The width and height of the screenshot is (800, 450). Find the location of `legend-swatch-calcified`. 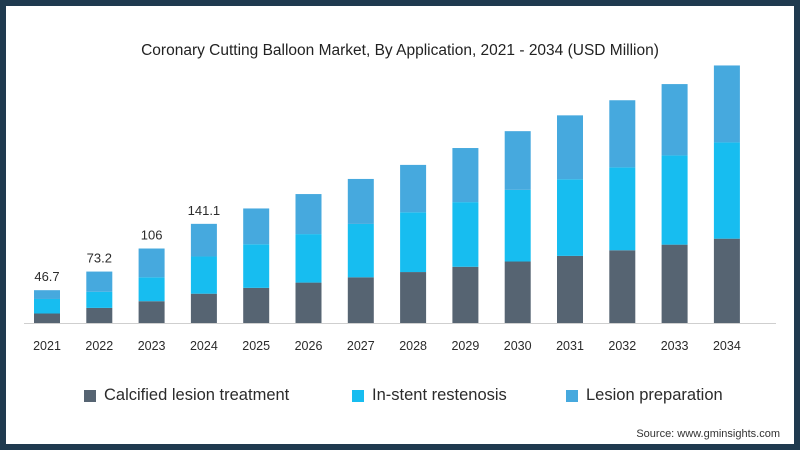

legend-swatch-calcified is located at coordinates (90, 395).